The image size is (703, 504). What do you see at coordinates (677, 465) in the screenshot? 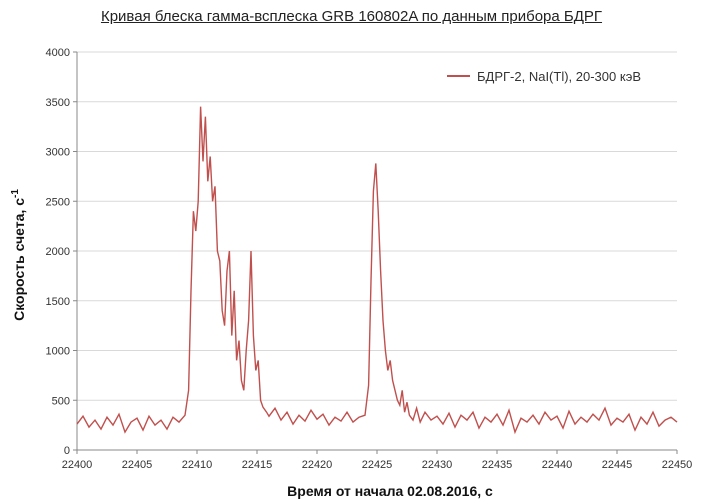
I see `x-tick-label: 22450` at bounding box center [677, 465].